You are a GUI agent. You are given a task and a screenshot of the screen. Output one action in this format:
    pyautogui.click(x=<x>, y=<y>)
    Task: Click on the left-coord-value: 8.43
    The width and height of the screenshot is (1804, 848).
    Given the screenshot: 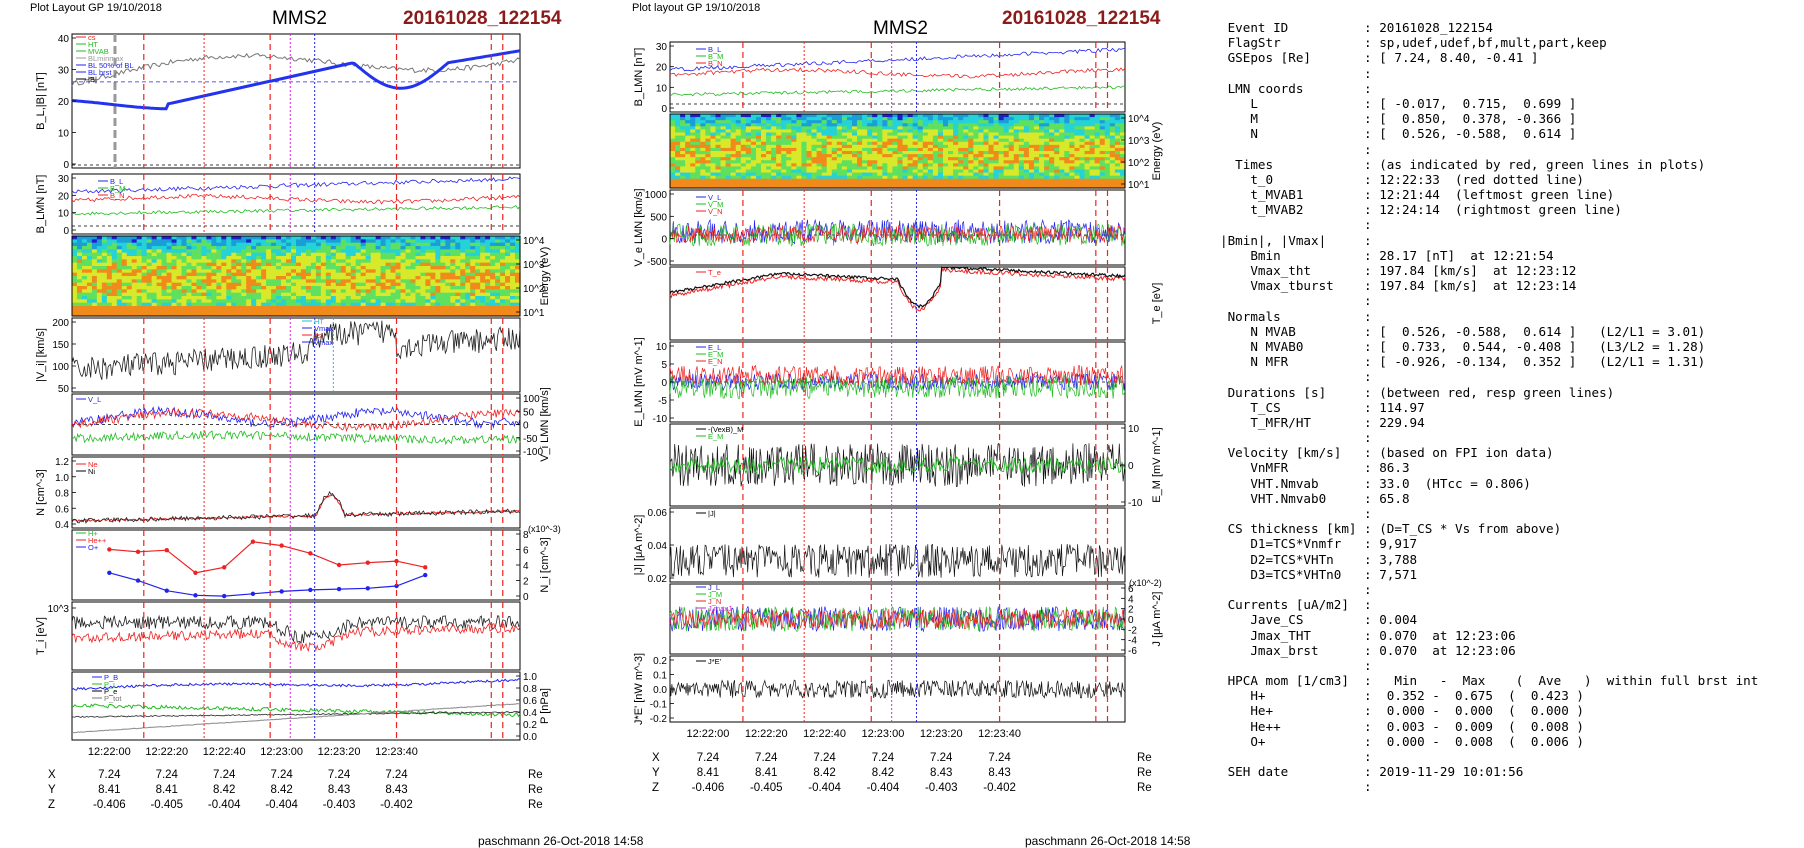 What is the action you would take?
    pyautogui.click(x=396, y=790)
    